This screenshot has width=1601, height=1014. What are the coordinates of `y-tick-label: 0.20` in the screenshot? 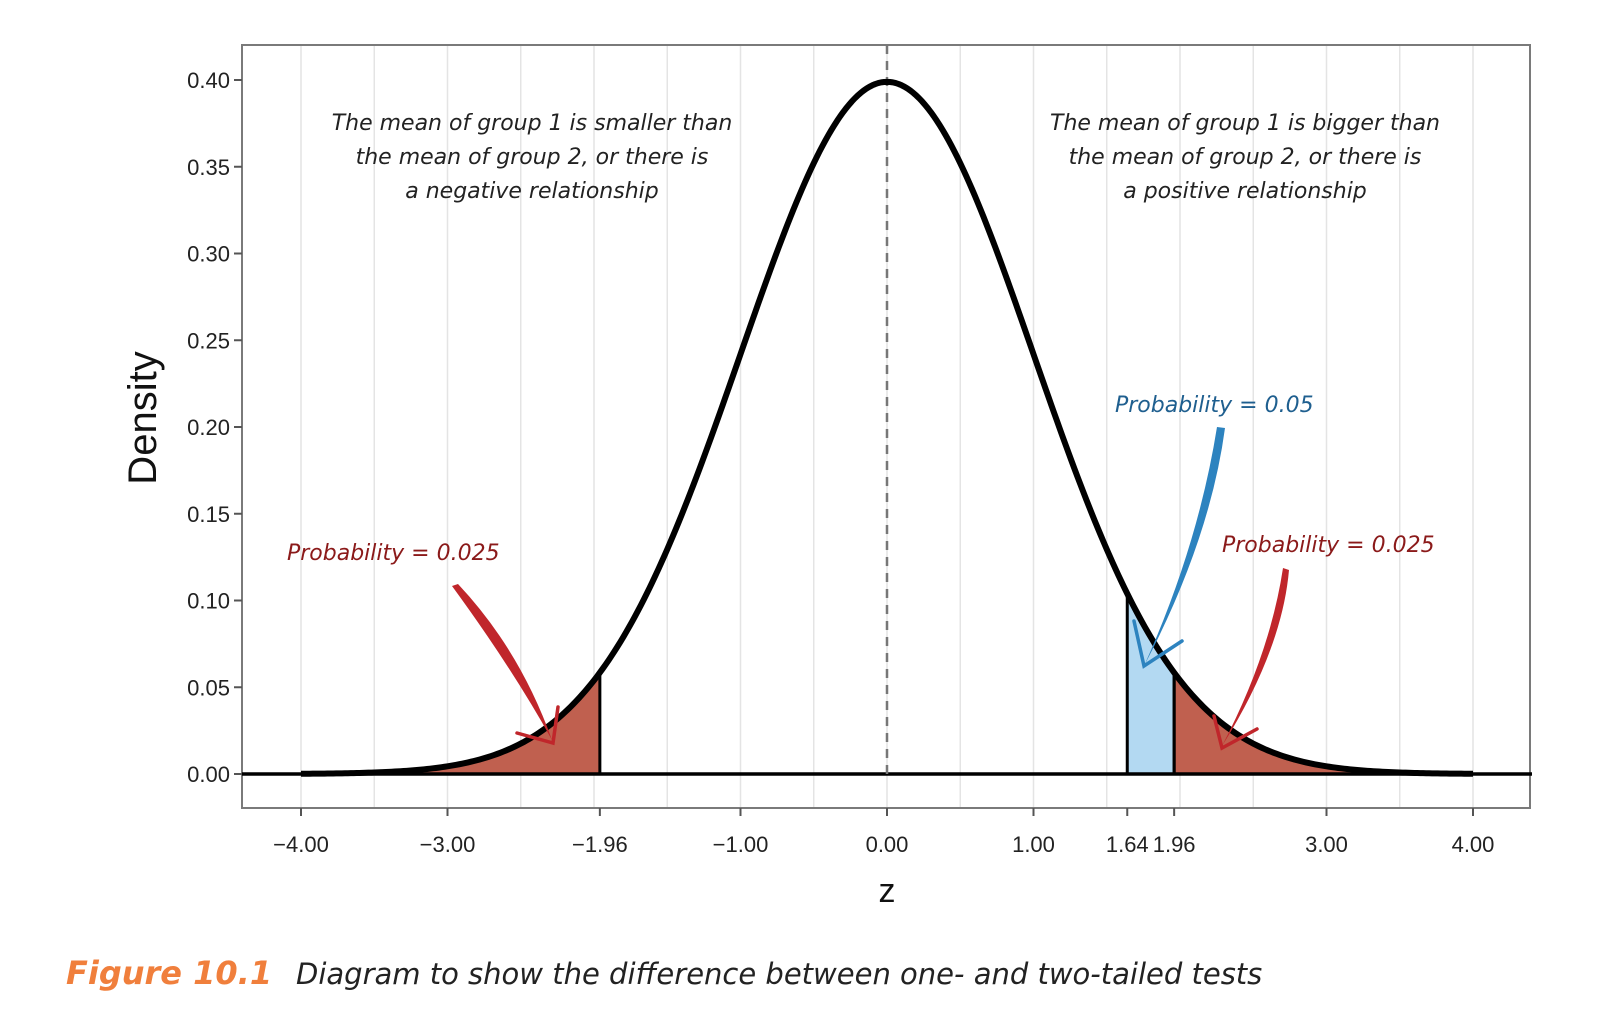 It's located at (208, 427).